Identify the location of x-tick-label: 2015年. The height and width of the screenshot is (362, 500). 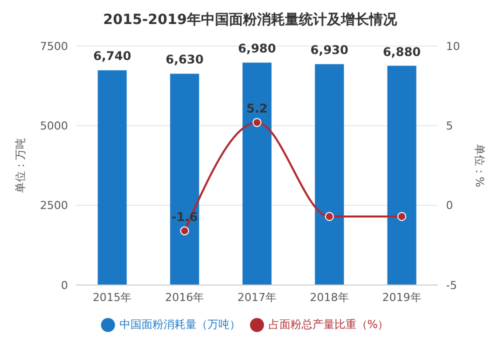
(112, 297).